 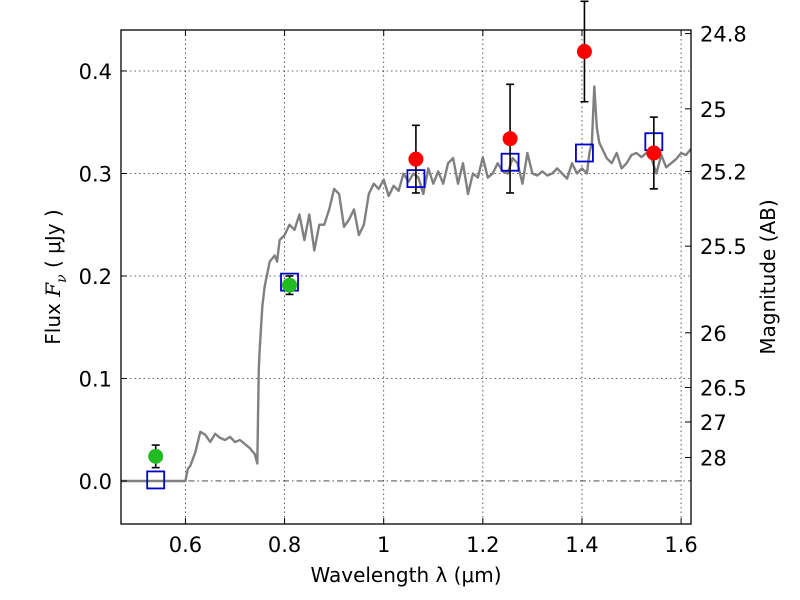 What do you see at coordinates (713, 458) in the screenshot?
I see `magnitude-tick-label: 28` at bounding box center [713, 458].